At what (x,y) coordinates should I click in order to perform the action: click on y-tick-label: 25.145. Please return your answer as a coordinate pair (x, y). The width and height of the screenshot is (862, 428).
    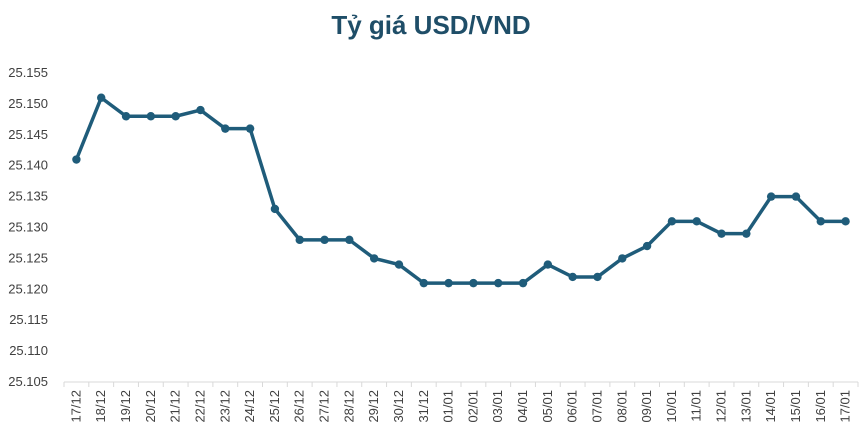
    Looking at the image, I should click on (28, 134).